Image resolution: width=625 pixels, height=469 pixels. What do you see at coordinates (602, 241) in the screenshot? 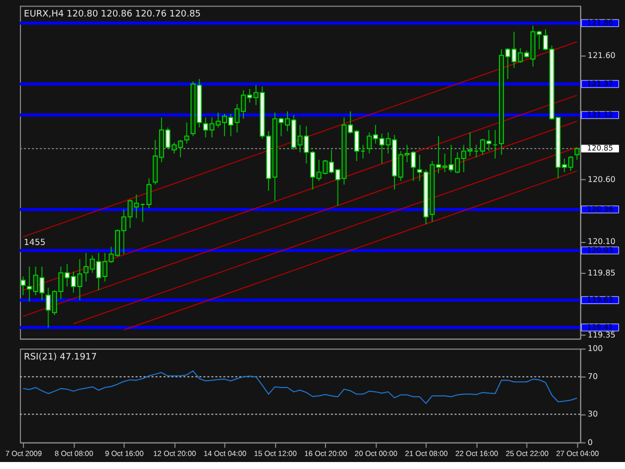
I see `y-tick-label: 120.10` at bounding box center [602, 241].